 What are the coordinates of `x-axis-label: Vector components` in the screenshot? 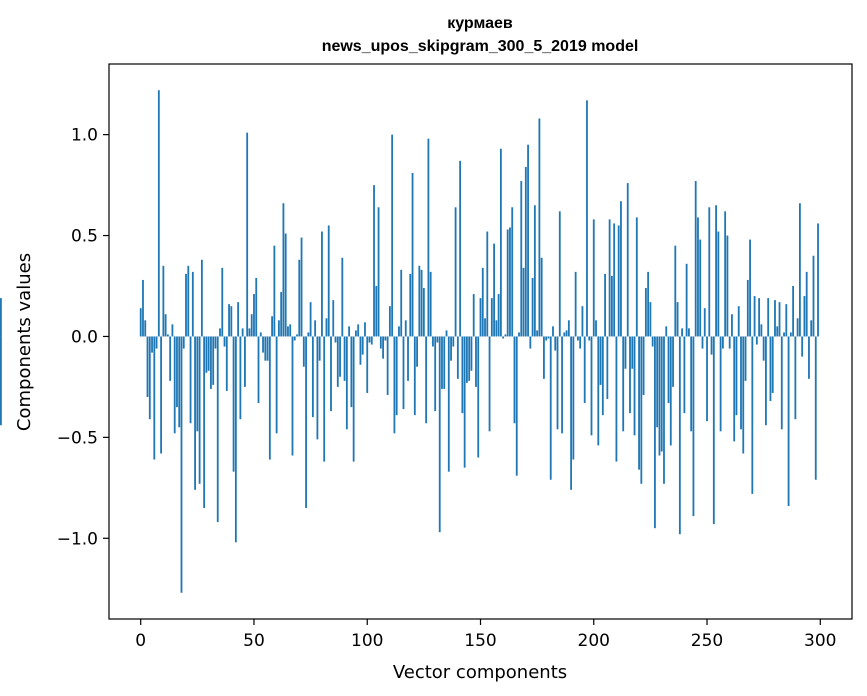 It's located at (480, 672).